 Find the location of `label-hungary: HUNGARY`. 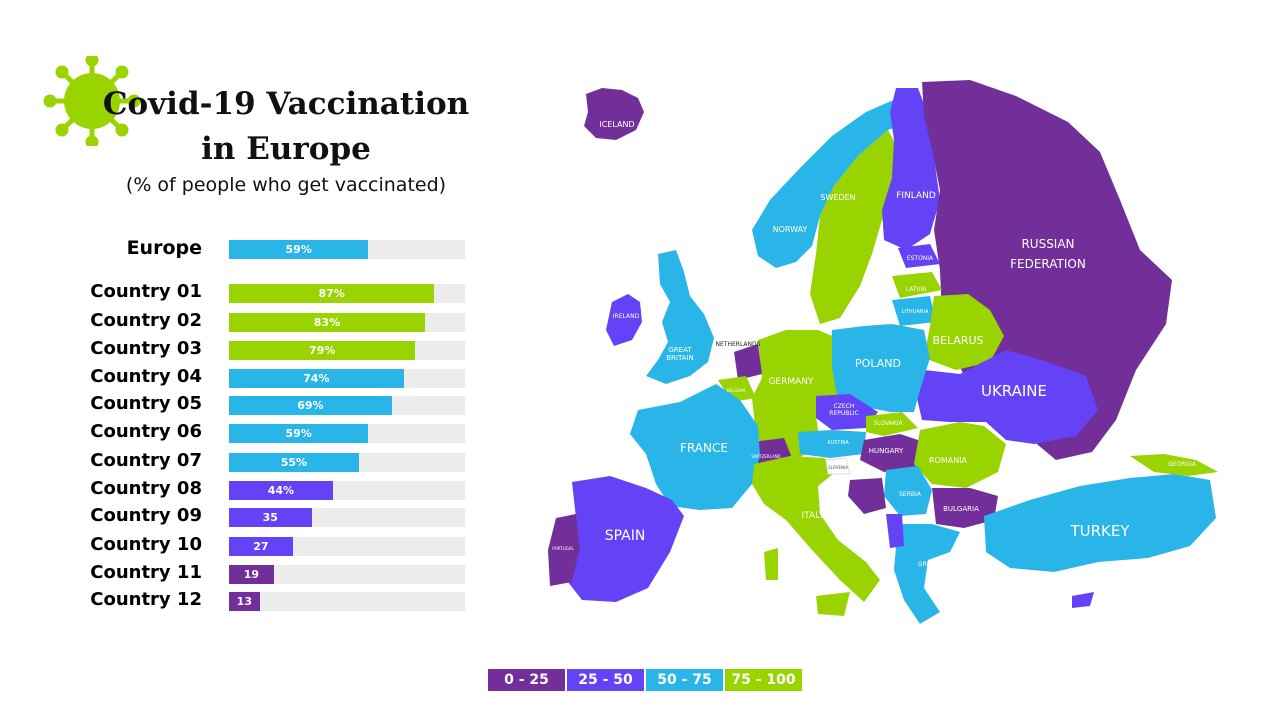

label-hungary: HUNGARY is located at coordinates (886, 451).